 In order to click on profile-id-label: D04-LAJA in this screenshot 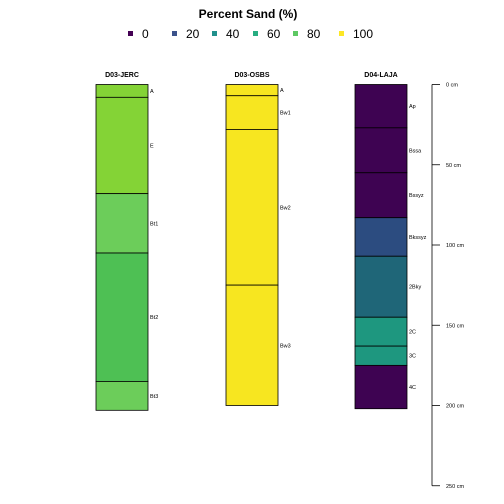, I will do `click(380, 75)`.